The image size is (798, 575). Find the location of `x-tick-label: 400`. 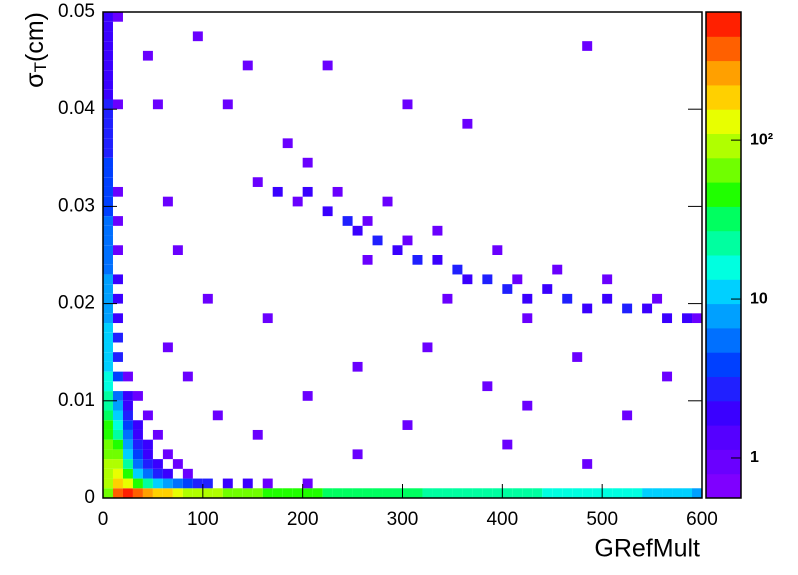

x-tick-label: 400 is located at coordinates (502, 519).